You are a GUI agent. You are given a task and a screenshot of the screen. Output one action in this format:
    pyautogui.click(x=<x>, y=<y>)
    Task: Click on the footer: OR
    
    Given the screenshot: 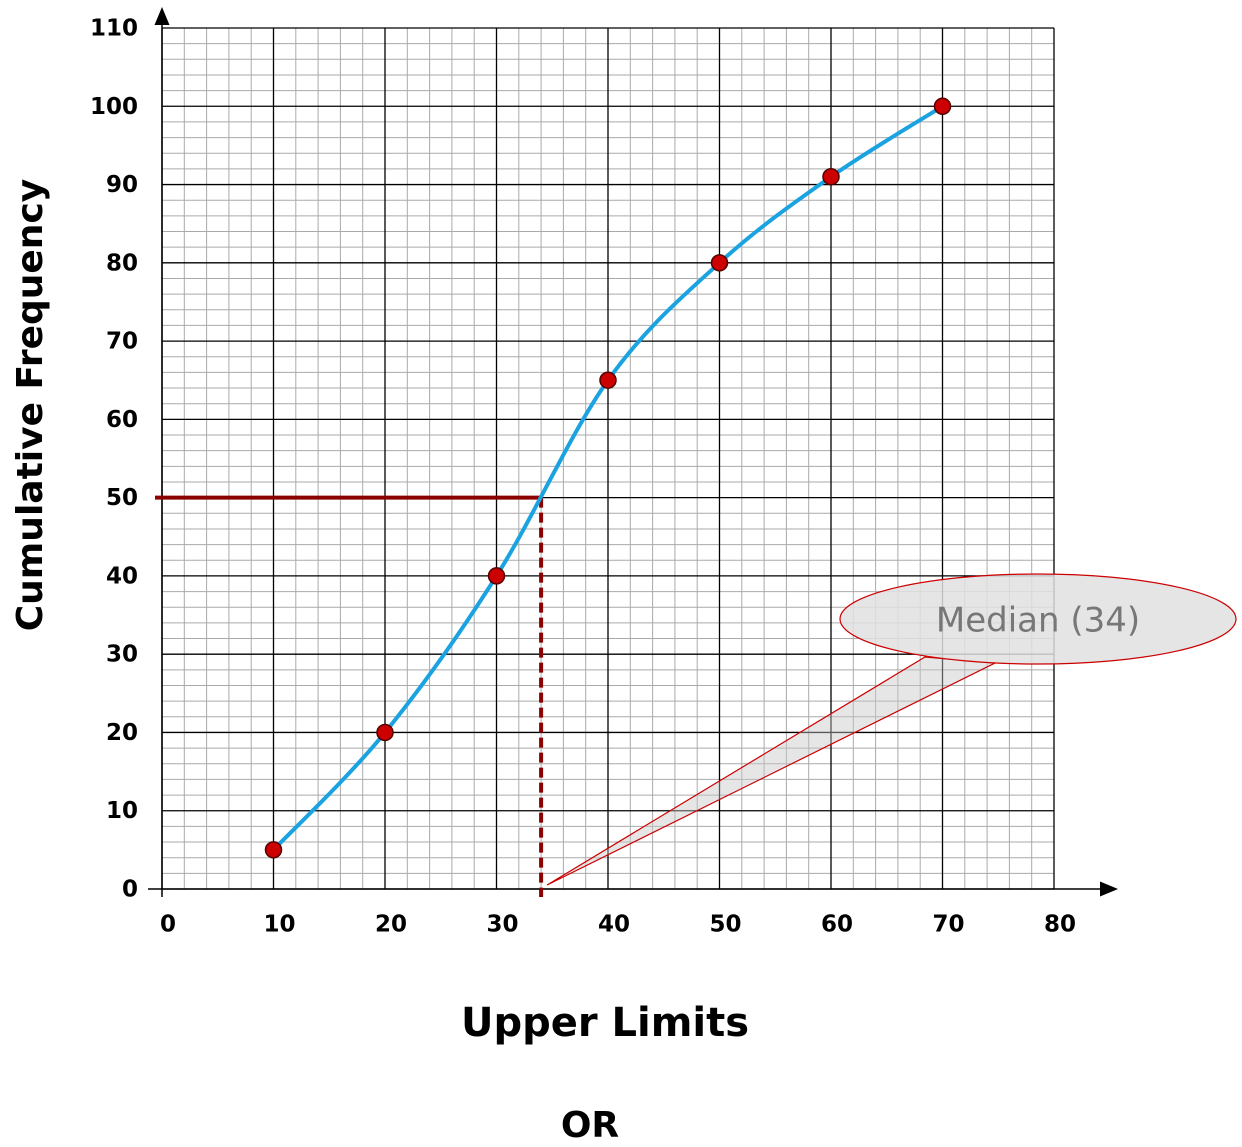 What is the action you would take?
    pyautogui.click(x=590, y=1125)
    